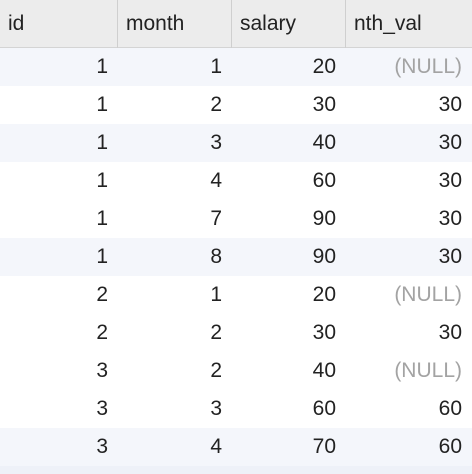 Image resolution: width=472 pixels, height=474 pixels. Describe the element at coordinates (236, 447) in the screenshot. I see `table-row: 3 4 70 60` at that location.